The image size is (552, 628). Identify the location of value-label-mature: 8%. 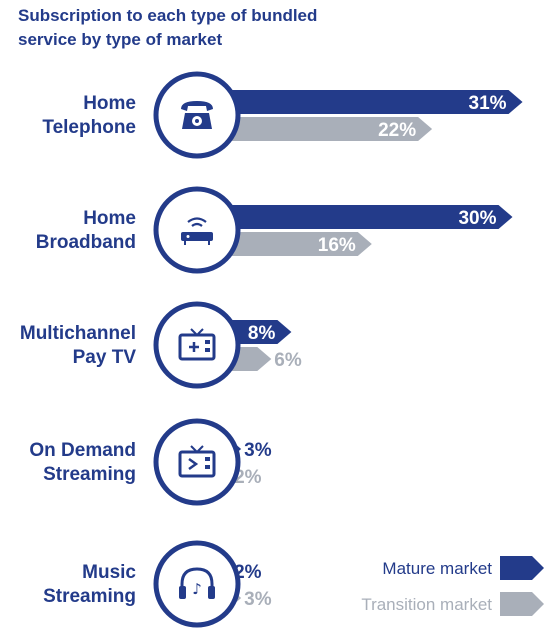
(262, 333).